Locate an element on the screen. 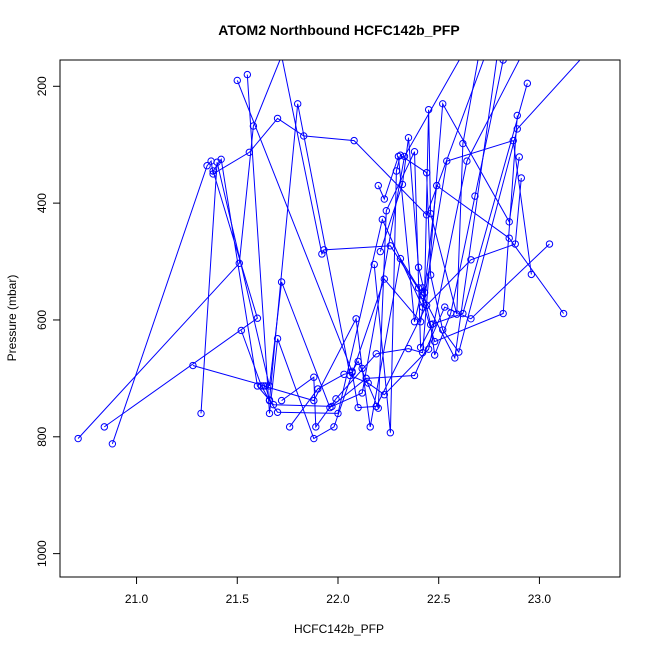 The width and height of the screenshot is (650, 650). y-tick-label: 400 is located at coordinates (42, 203).